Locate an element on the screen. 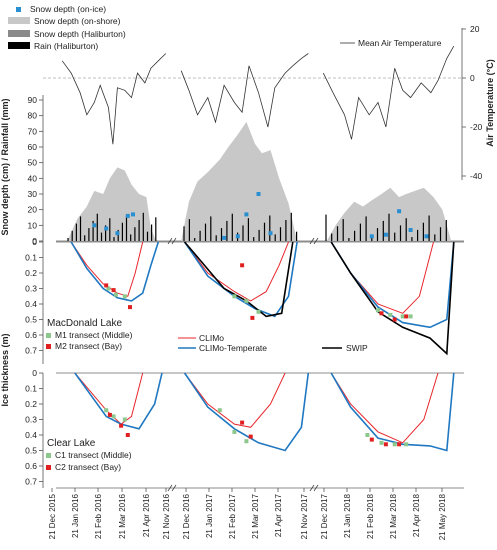 Image resolution: width=497 pixels, height=550 pixels. x-tick-label-8: 21 Feb 2017 is located at coordinates (232, 515).